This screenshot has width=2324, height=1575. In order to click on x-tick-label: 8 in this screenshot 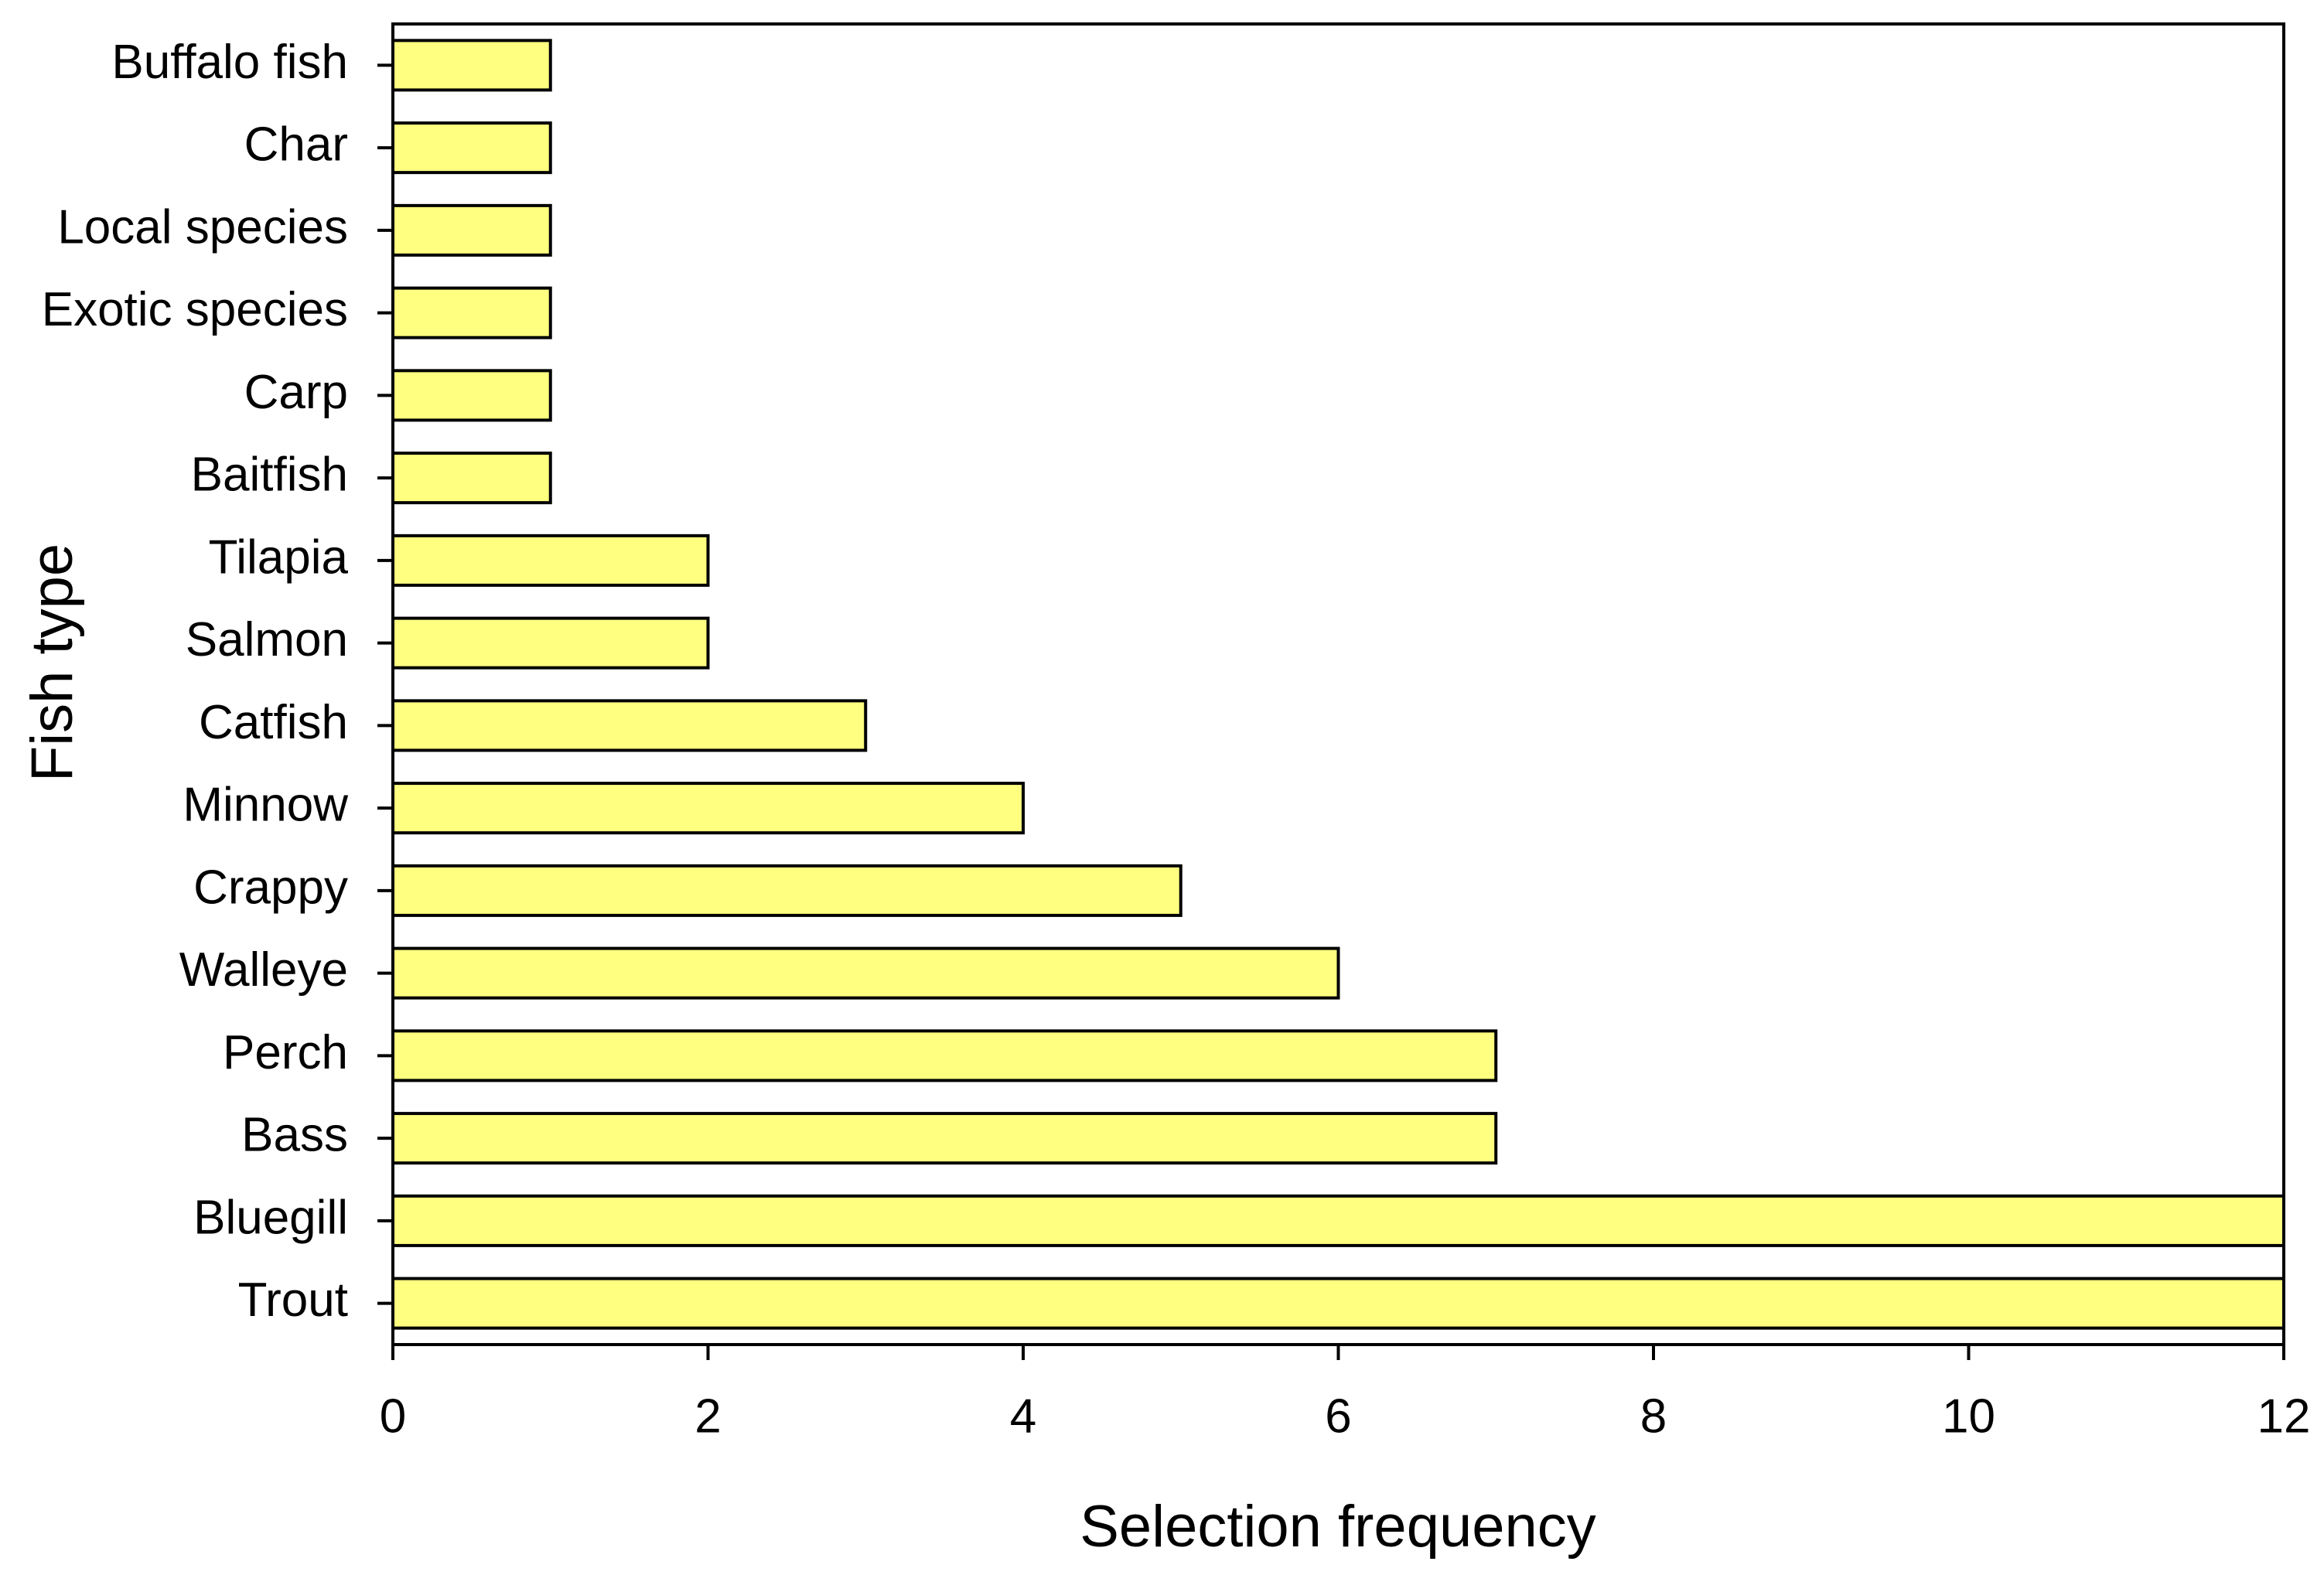, I will do `click(1653, 1416)`.